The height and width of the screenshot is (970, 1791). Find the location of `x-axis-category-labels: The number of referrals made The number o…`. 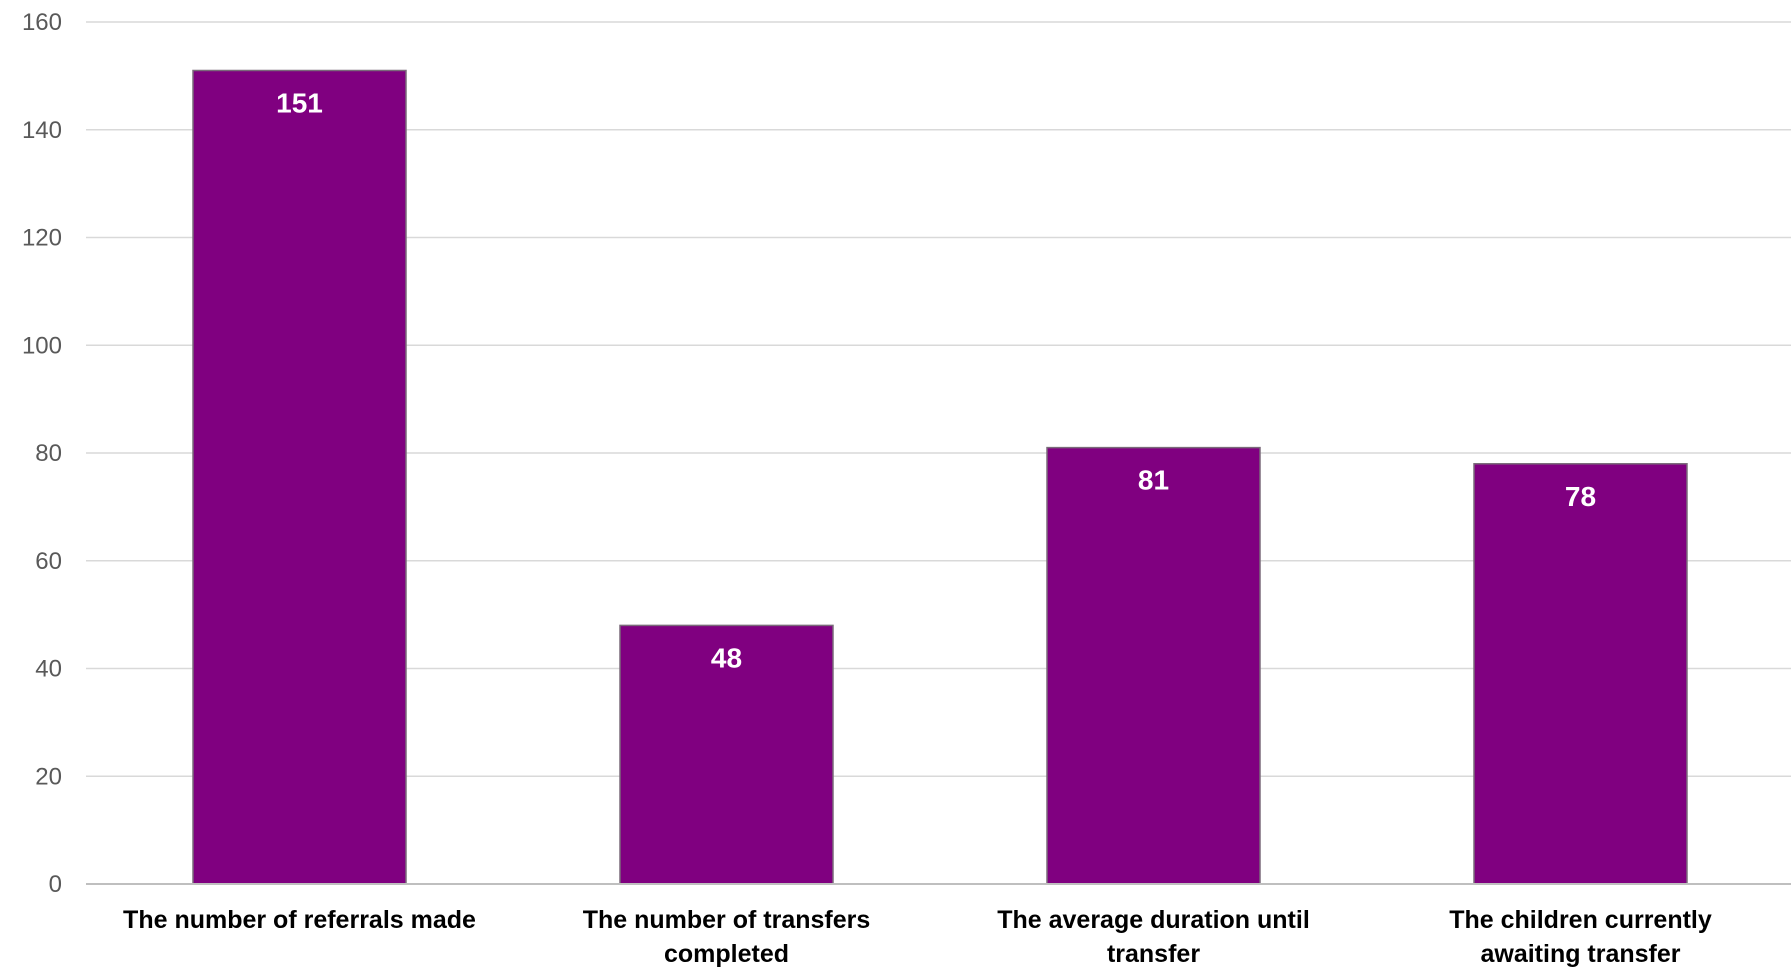

x-axis-category-labels: The number of referrals made The number o… is located at coordinates (917, 937).